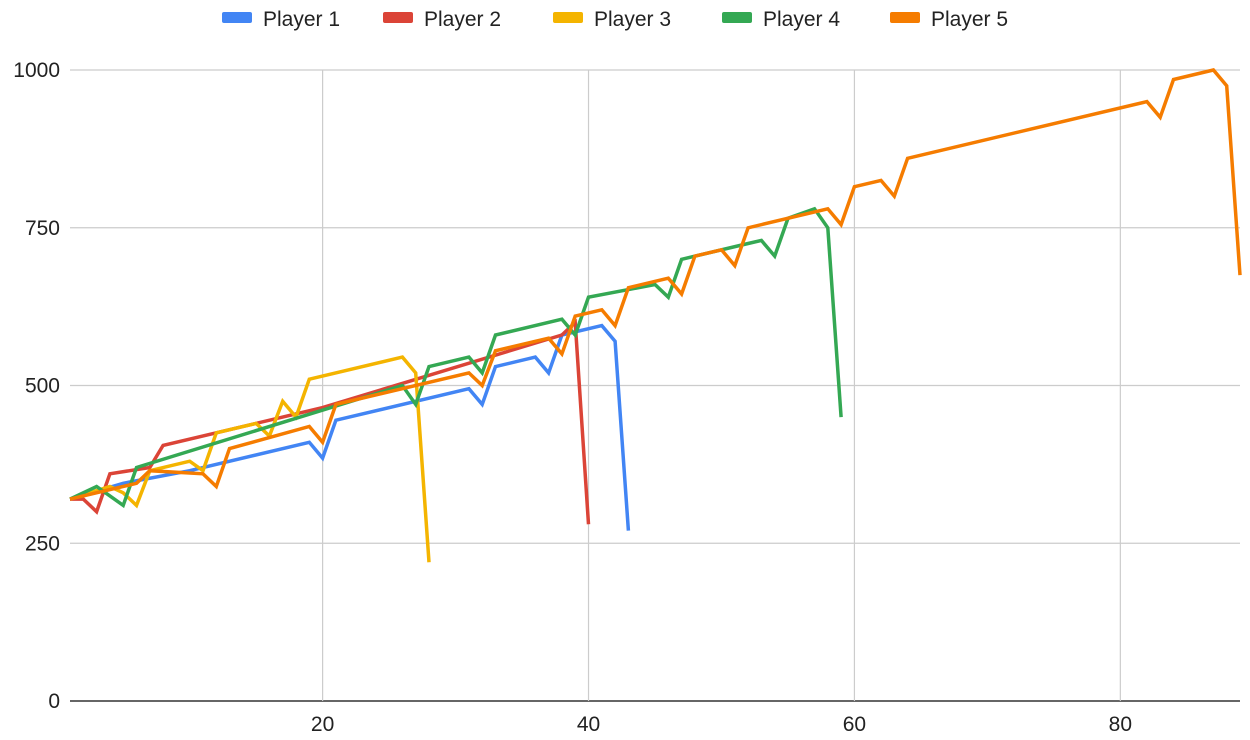  What do you see at coordinates (1120, 724) in the screenshot?
I see `x-tick-label: 80` at bounding box center [1120, 724].